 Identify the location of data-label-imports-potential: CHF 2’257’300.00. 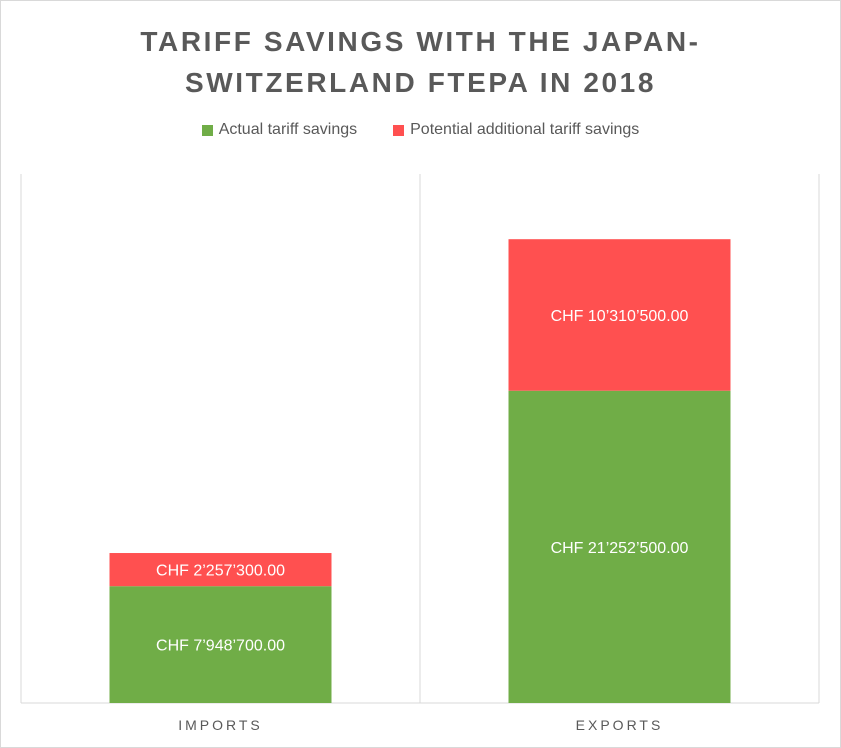
(220, 571).